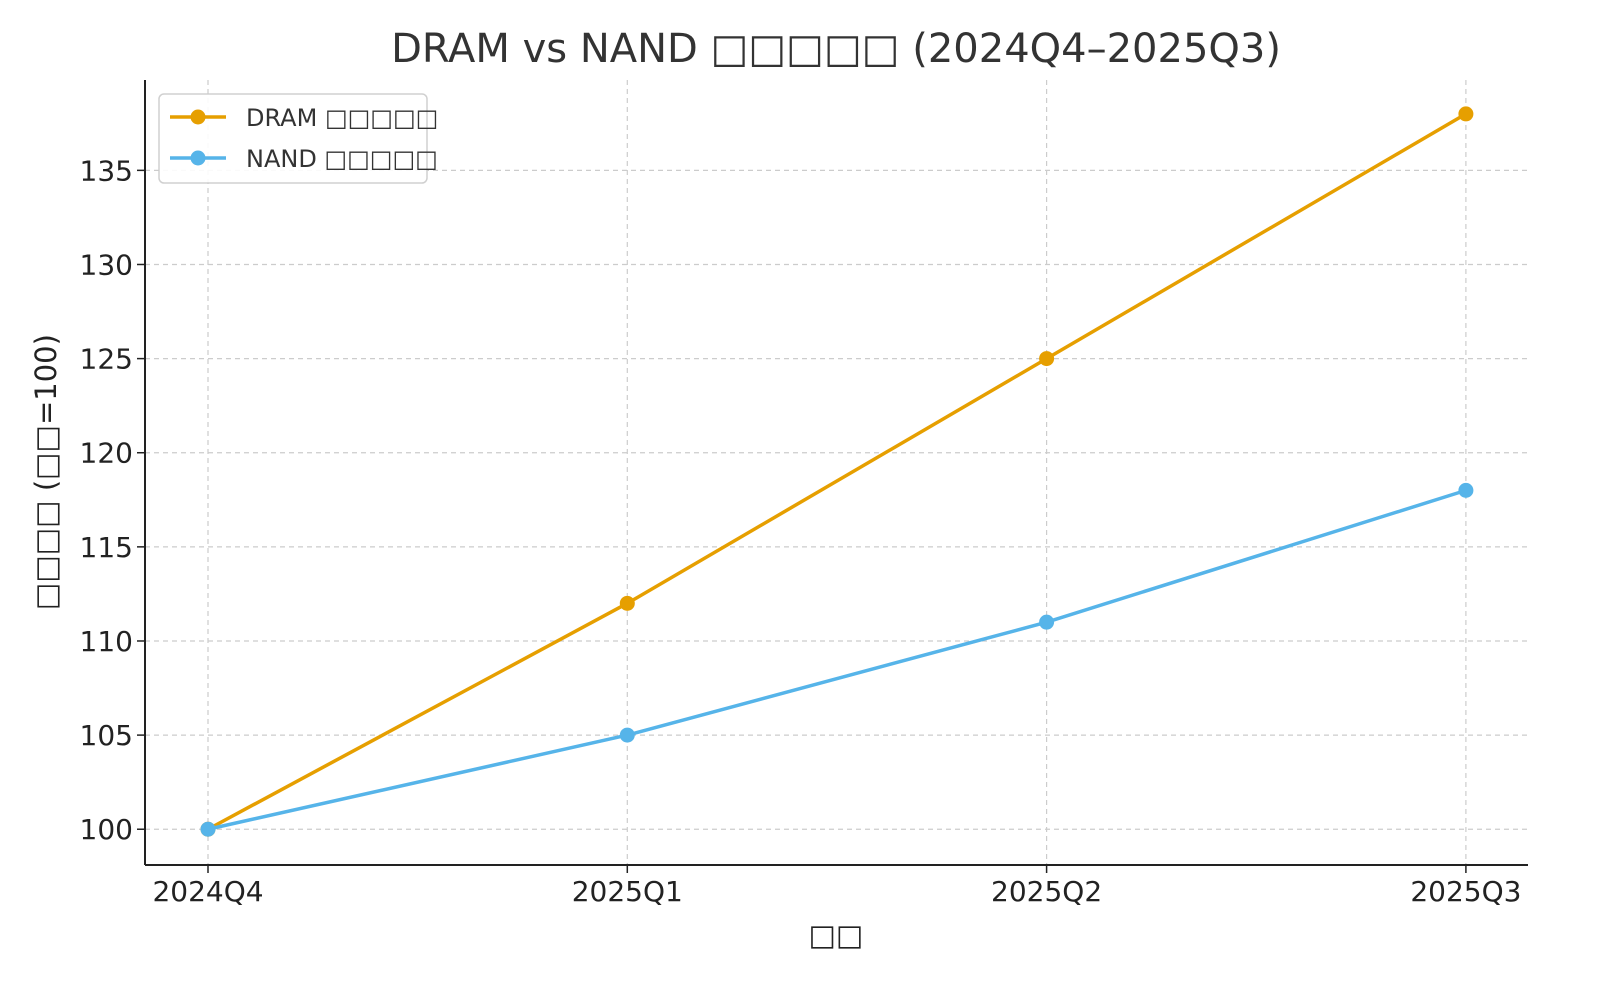 The image size is (1600, 1004). What do you see at coordinates (207, 891) in the screenshot?
I see `x-tick-label: 2024Q4` at bounding box center [207, 891].